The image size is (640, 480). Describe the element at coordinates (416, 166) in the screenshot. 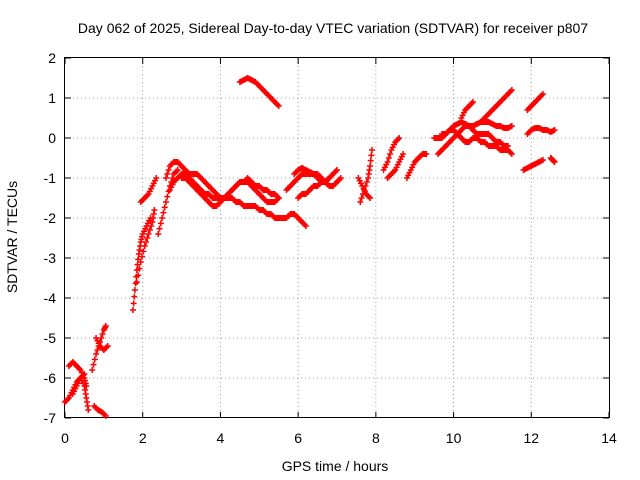

I see `series-arc-v` at that location.